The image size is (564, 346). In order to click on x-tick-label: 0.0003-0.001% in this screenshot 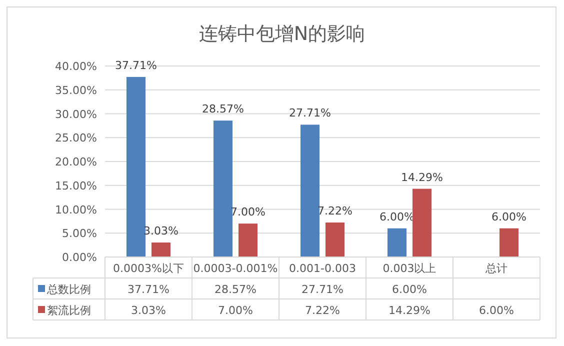, I will do `click(235, 268)`.